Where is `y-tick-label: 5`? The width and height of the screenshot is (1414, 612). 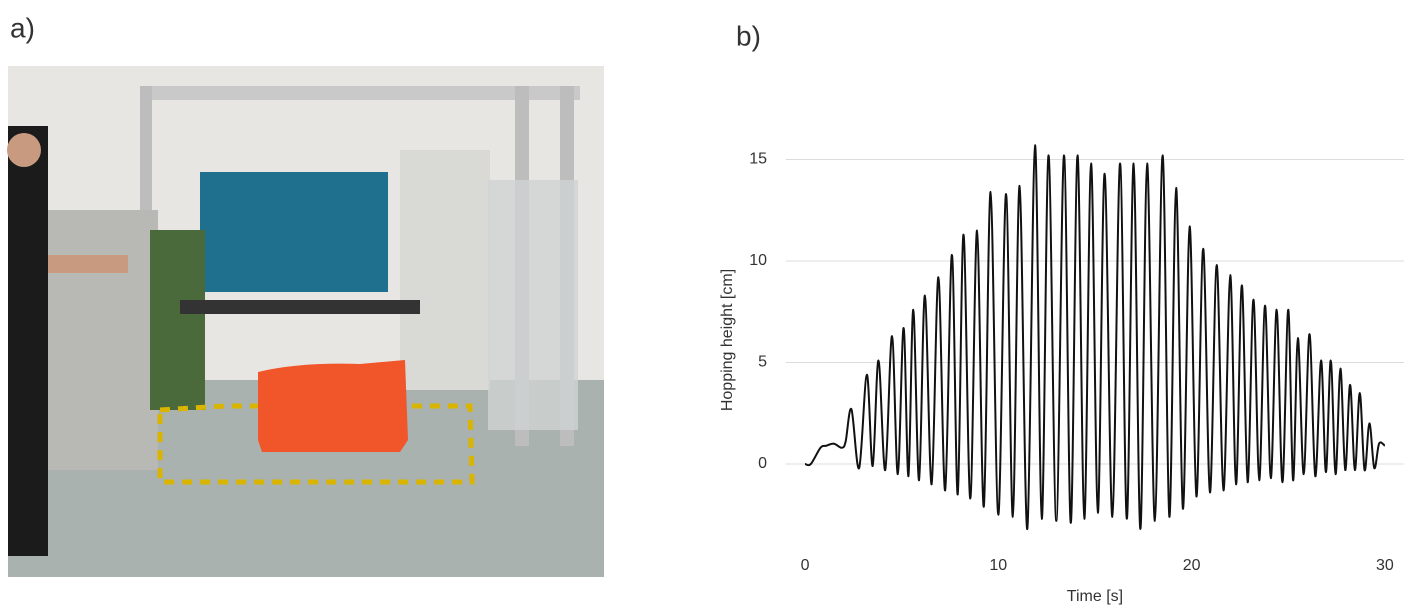 y-tick-label: 5 is located at coordinates (762, 362).